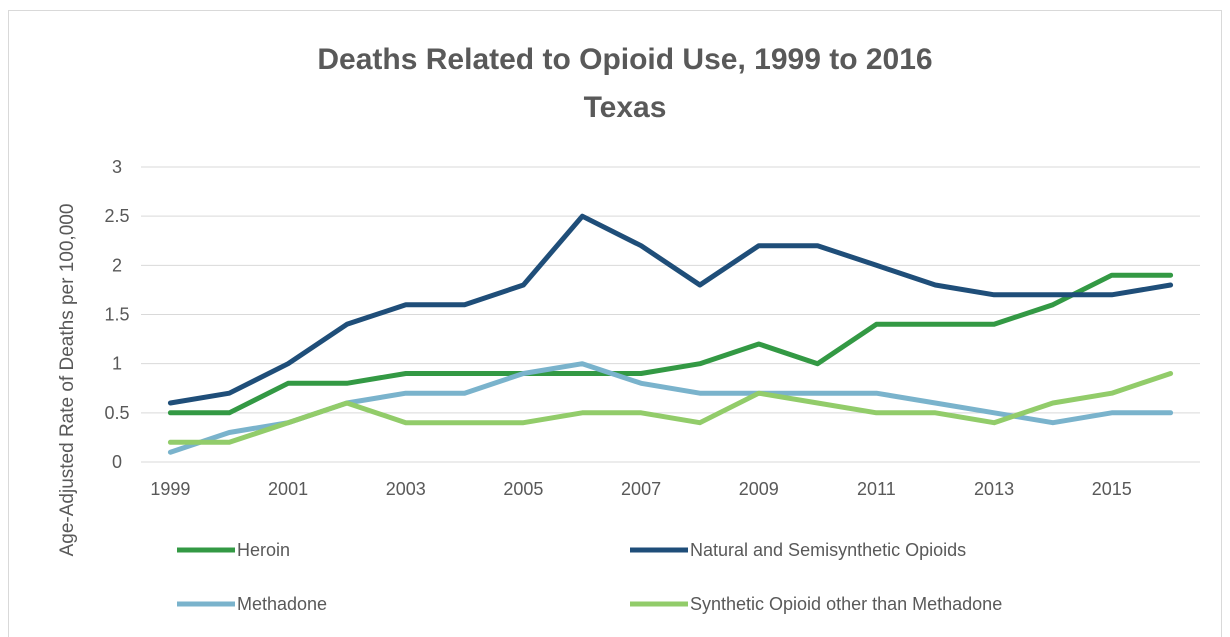 This screenshot has width=1230, height=637. I want to click on y-axis-label: Age-Adjusted Rate of Deaths per 100,000, so click(67, 380).